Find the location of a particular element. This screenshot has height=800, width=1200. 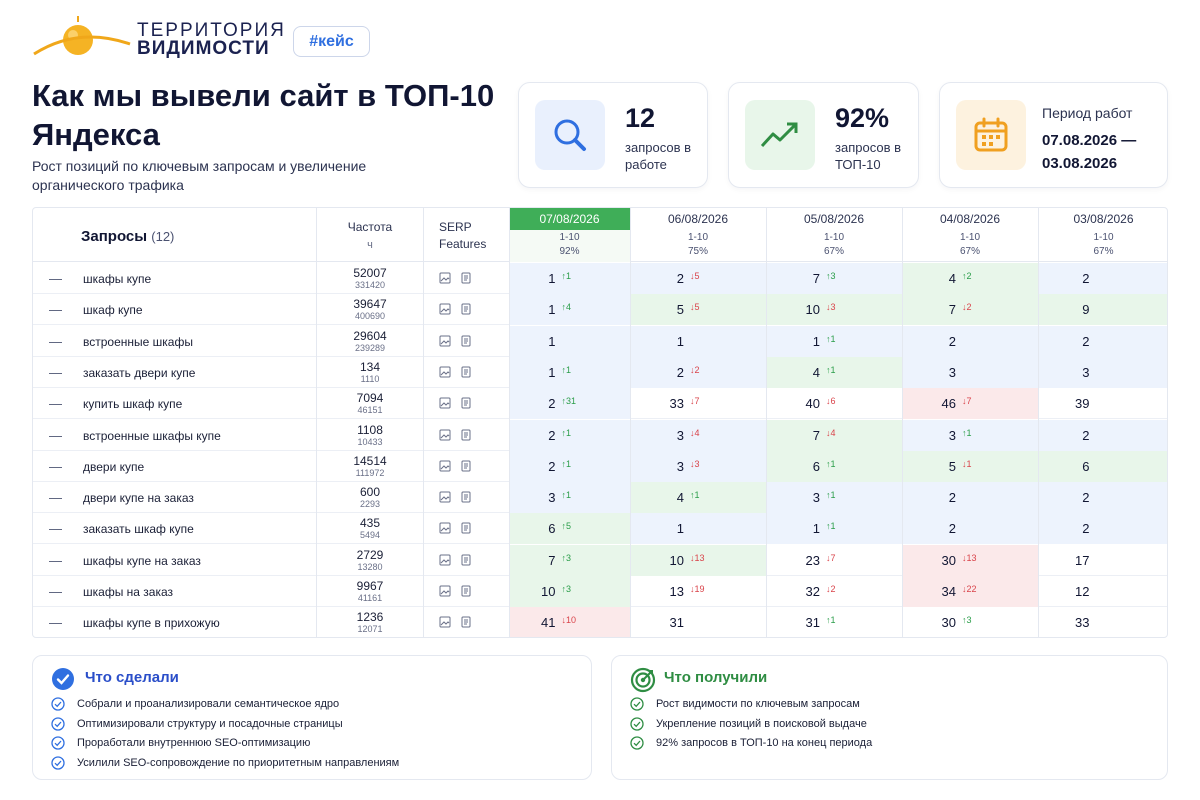

position-value: 6 is located at coordinates (816, 466).